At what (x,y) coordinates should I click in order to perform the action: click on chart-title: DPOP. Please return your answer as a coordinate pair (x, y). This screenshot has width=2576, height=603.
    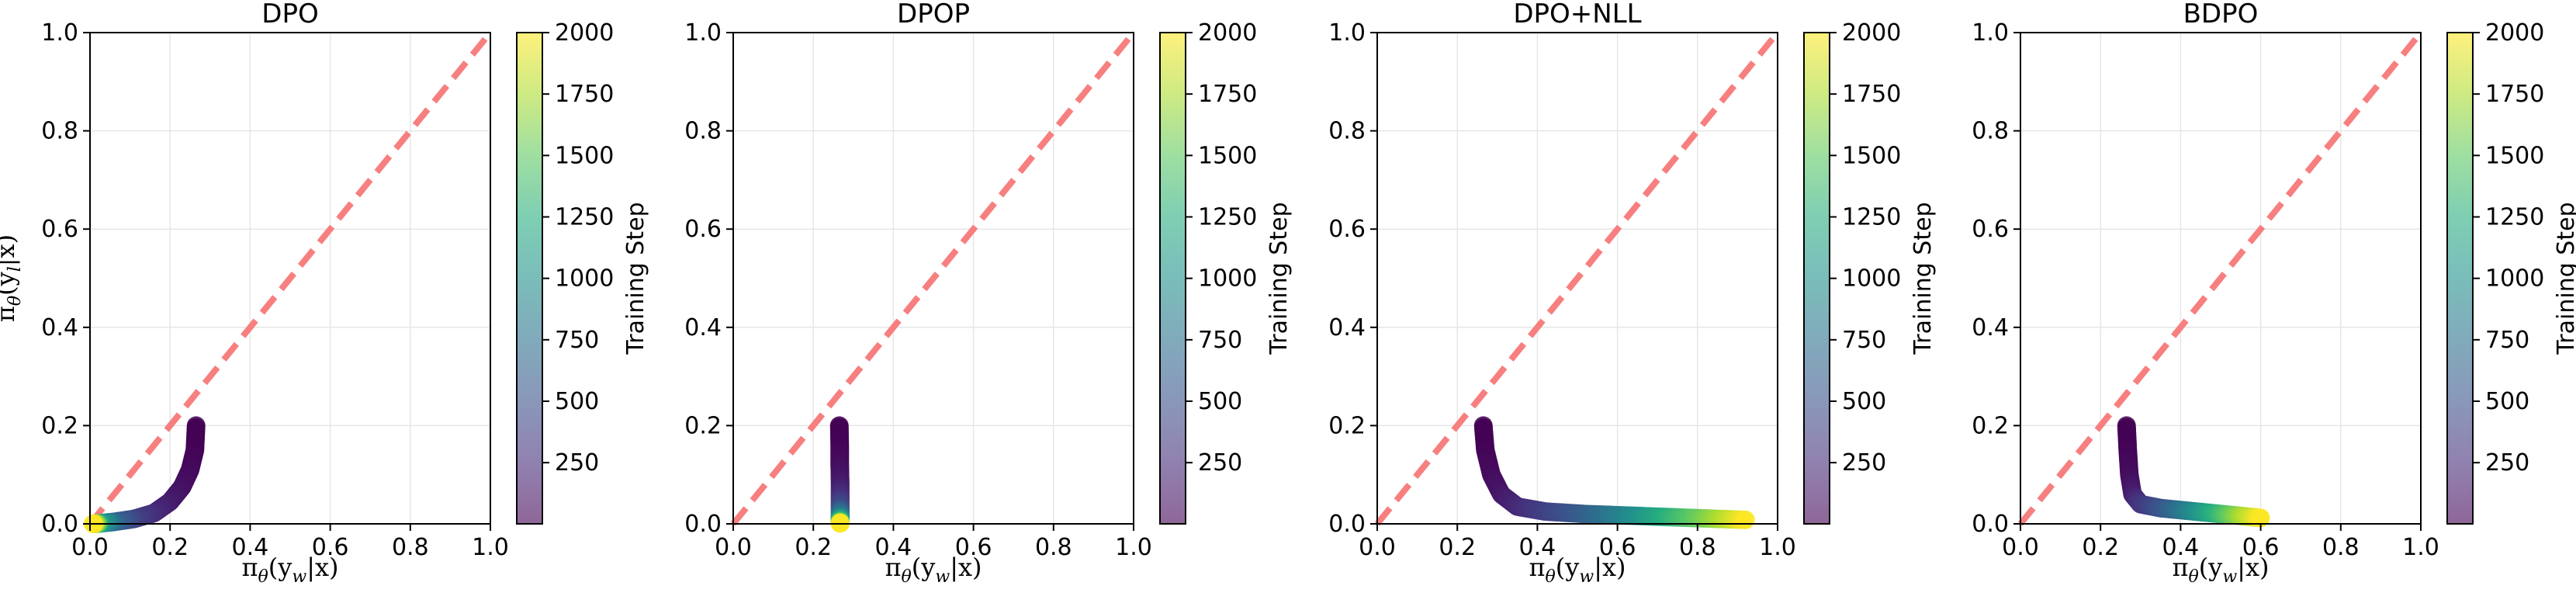
    Looking at the image, I should click on (933, 14).